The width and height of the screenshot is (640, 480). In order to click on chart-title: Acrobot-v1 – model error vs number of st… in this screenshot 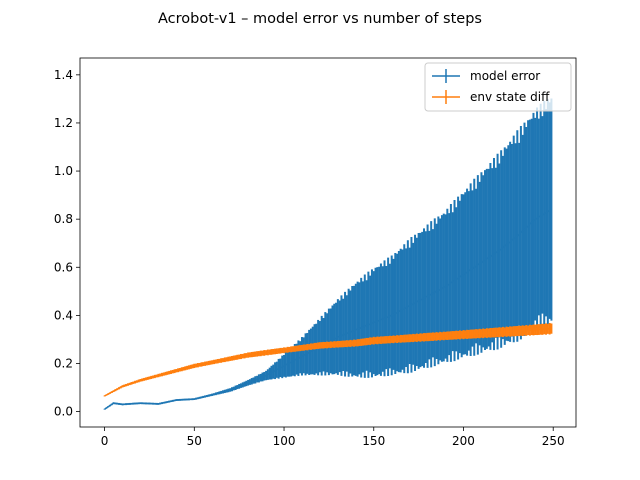, I will do `click(320, 19)`.